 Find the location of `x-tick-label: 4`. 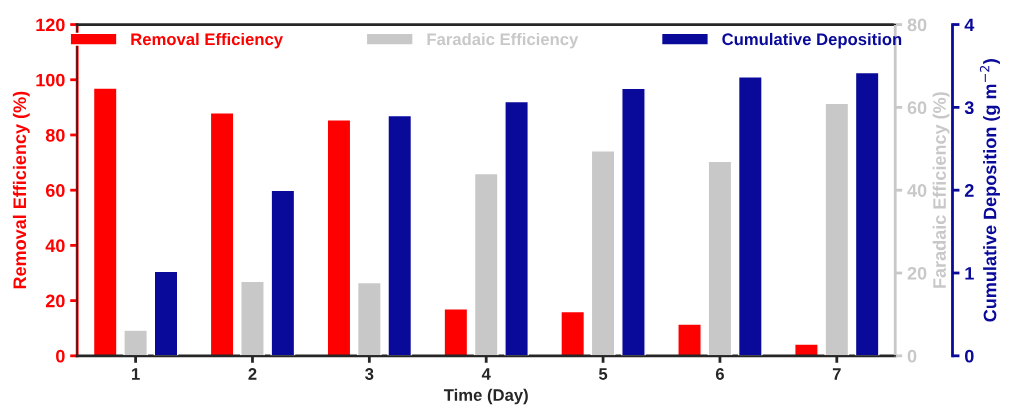

x-tick-label: 4 is located at coordinates (486, 374).